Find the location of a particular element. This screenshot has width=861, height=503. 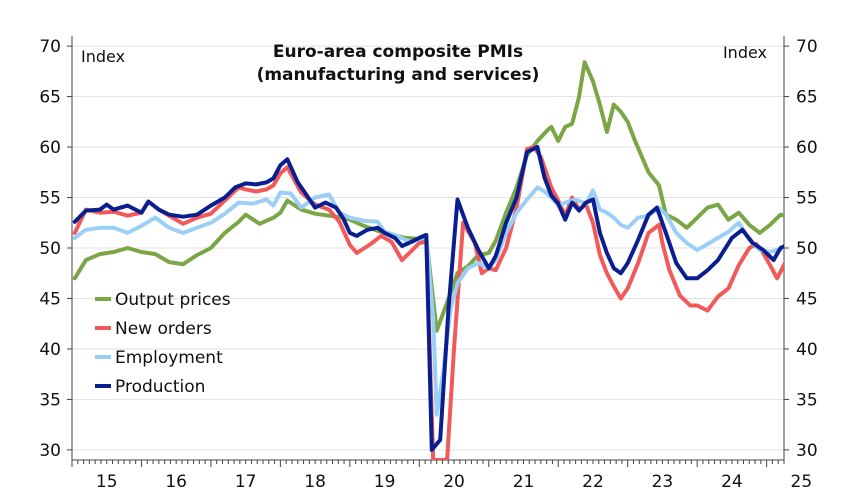

y-tick-label-right: 60 is located at coordinates (807, 148).